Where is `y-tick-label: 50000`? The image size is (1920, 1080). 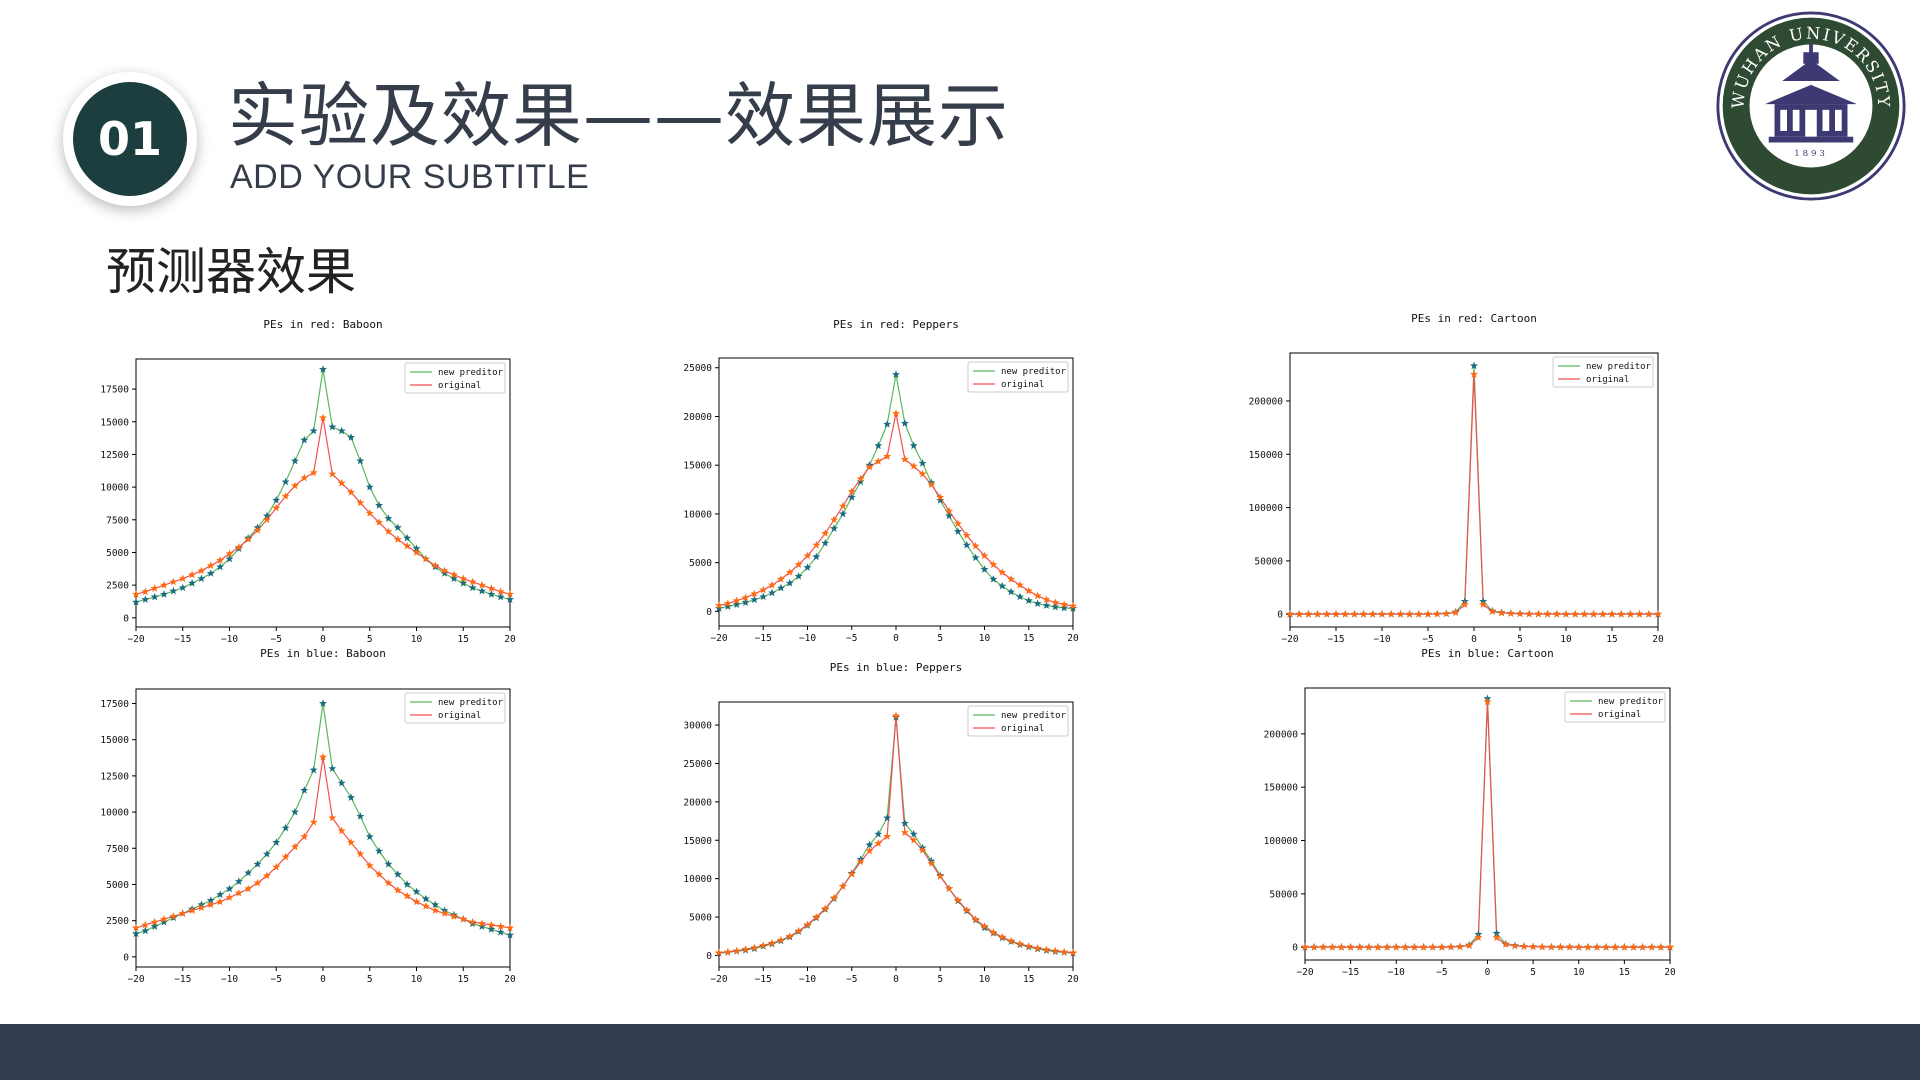 y-tick-label: 50000 is located at coordinates (1283, 894).